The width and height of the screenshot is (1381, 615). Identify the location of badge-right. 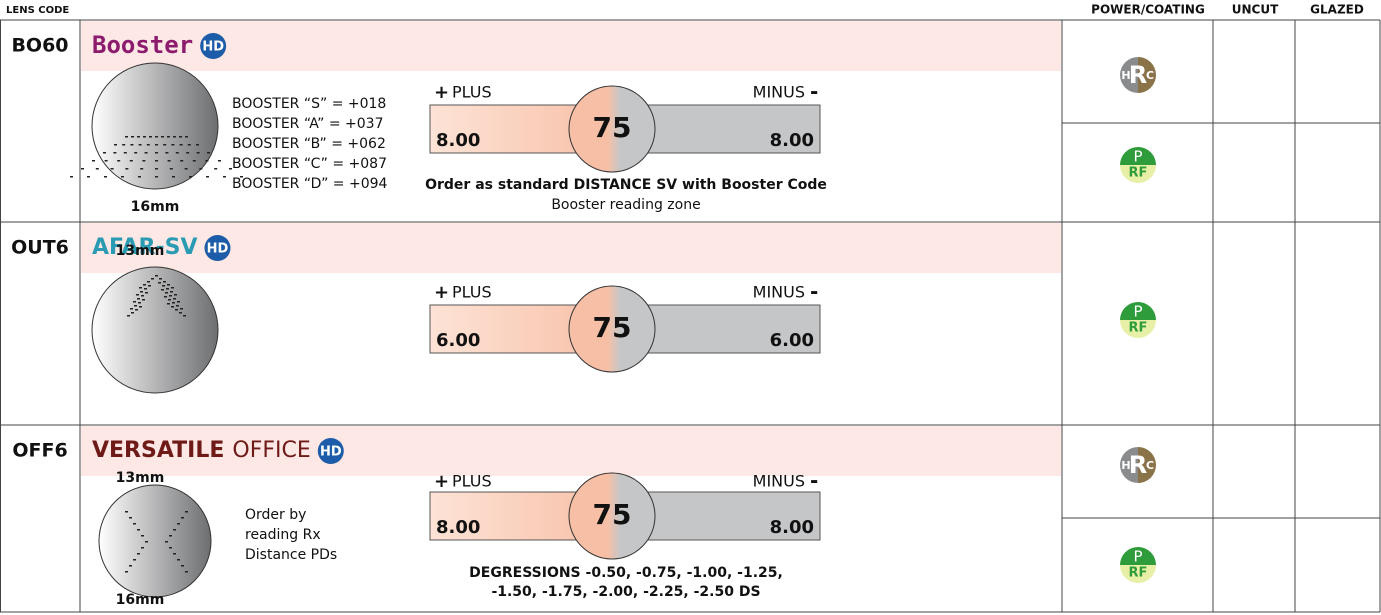
(1147, 465).